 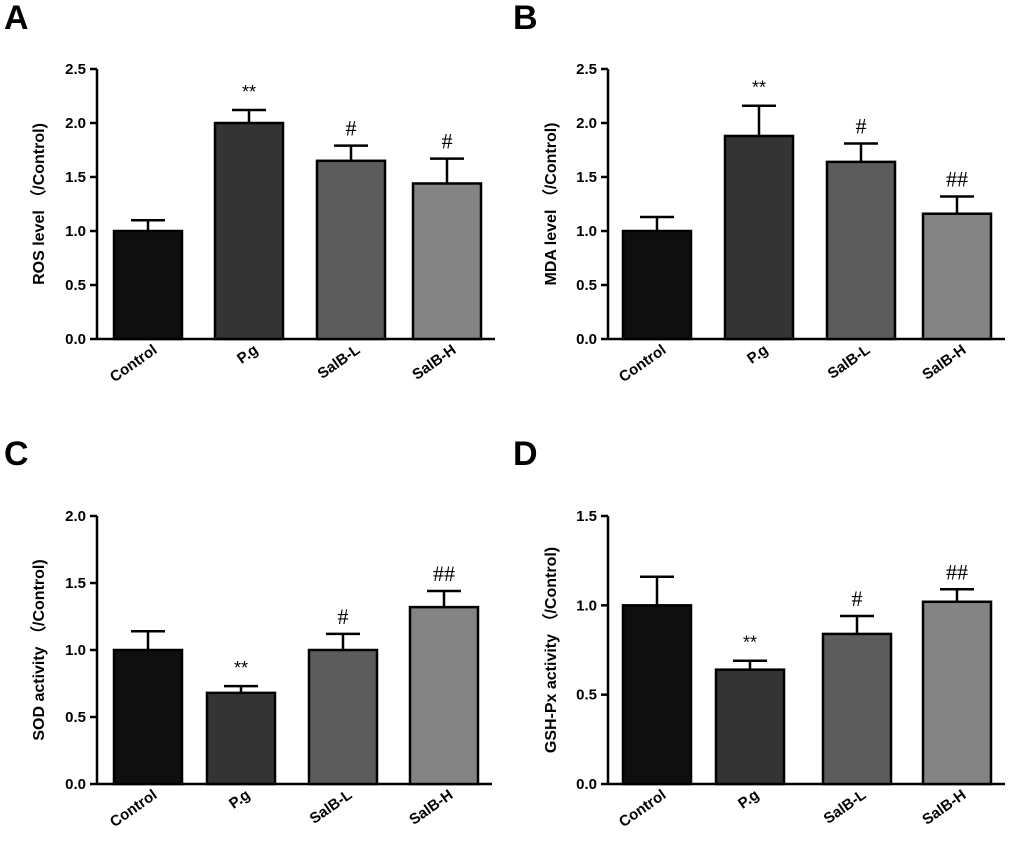 What do you see at coordinates (525, 454) in the screenshot?
I see `panel-letter: D` at bounding box center [525, 454].